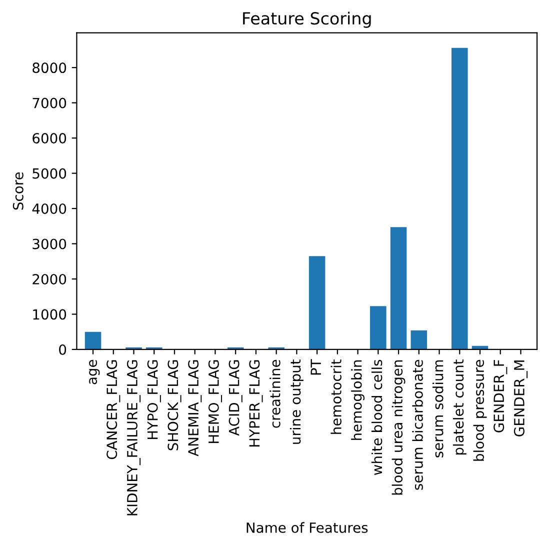  What do you see at coordinates (133, 438) in the screenshot?
I see `x-tick-label: KIDNEY_FAILURE_FLAG` at bounding box center [133, 438].